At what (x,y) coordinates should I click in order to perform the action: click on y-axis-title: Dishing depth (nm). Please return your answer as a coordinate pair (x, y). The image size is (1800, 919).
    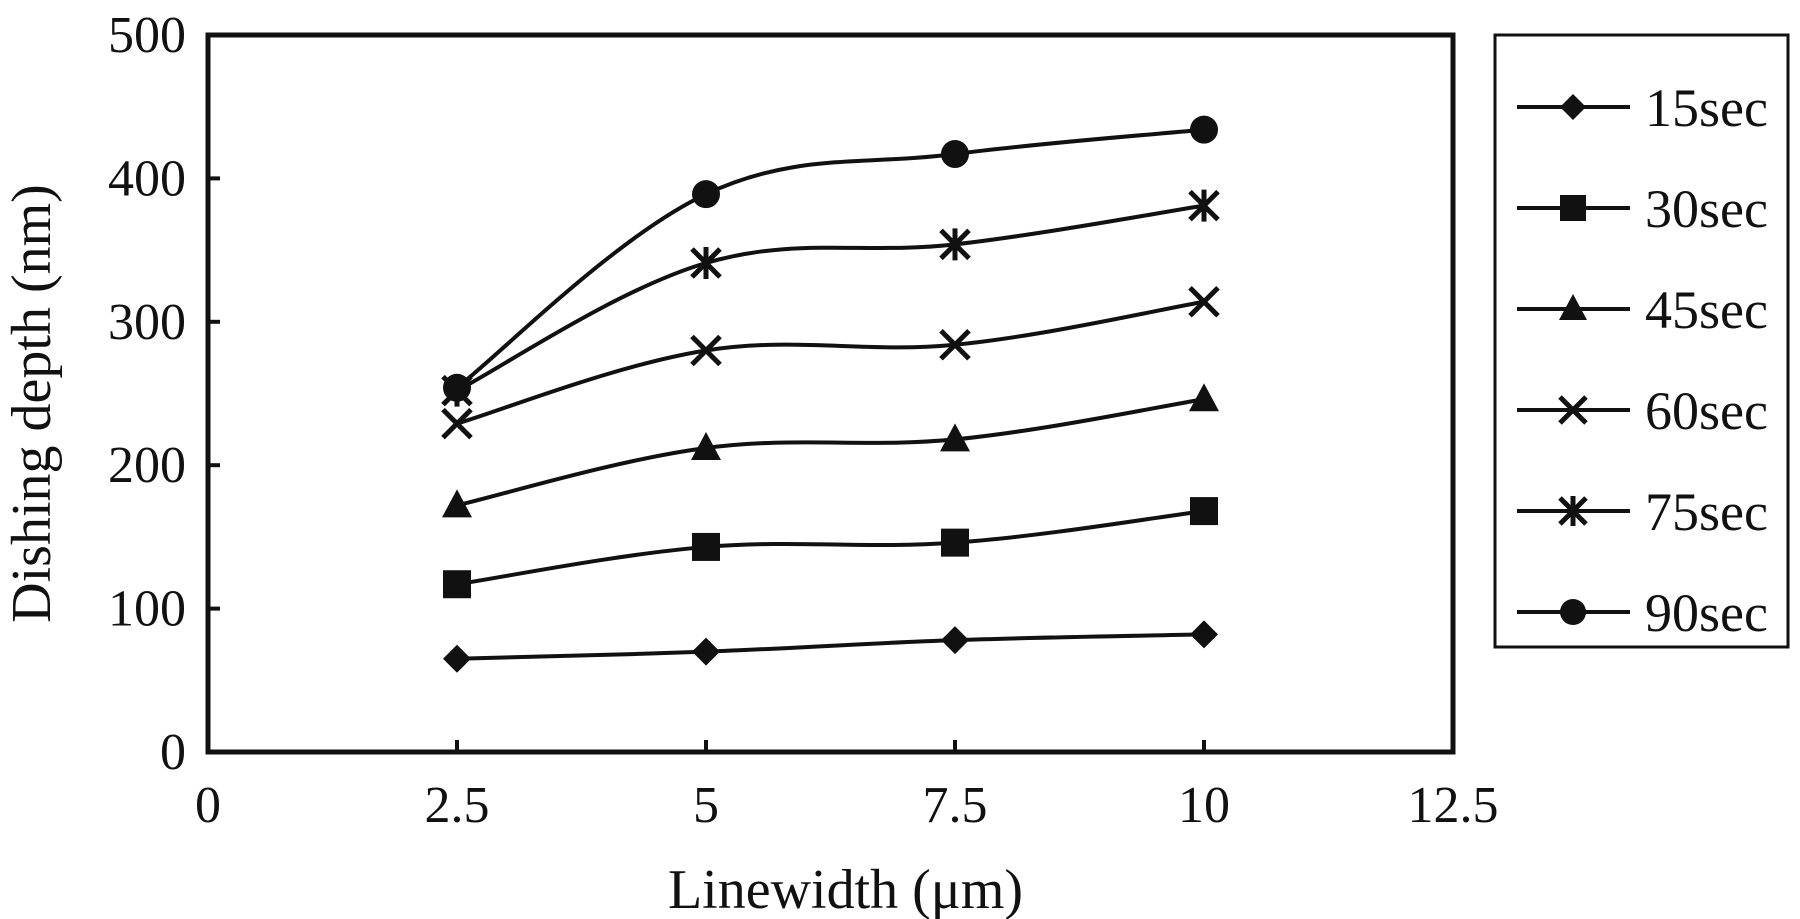
    Looking at the image, I should click on (32, 403).